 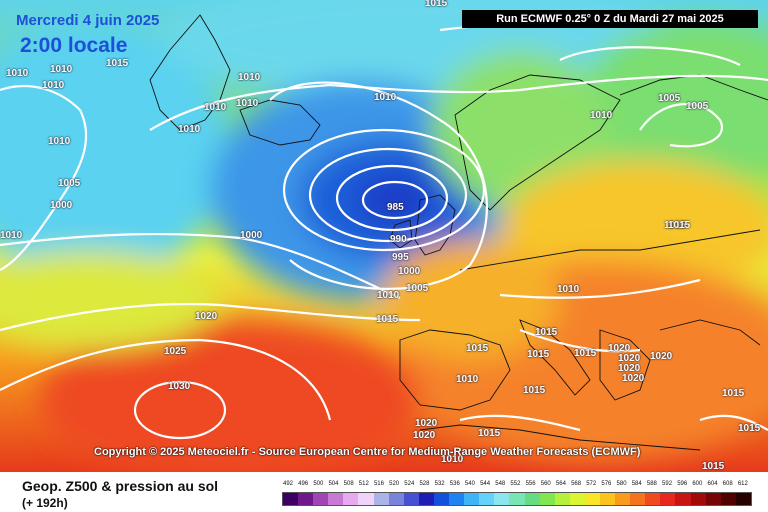 What do you see at coordinates (560, 484) in the screenshot?
I see `color-scale-label: 564` at bounding box center [560, 484].